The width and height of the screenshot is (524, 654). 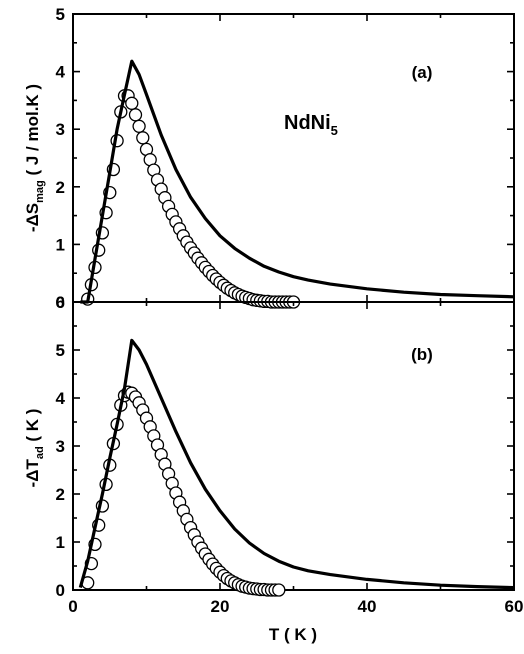 What do you see at coordinates (61, 158) in the screenshot?
I see `panel-a-ytick-labels: 0 1 2 3 4 5` at bounding box center [61, 158].